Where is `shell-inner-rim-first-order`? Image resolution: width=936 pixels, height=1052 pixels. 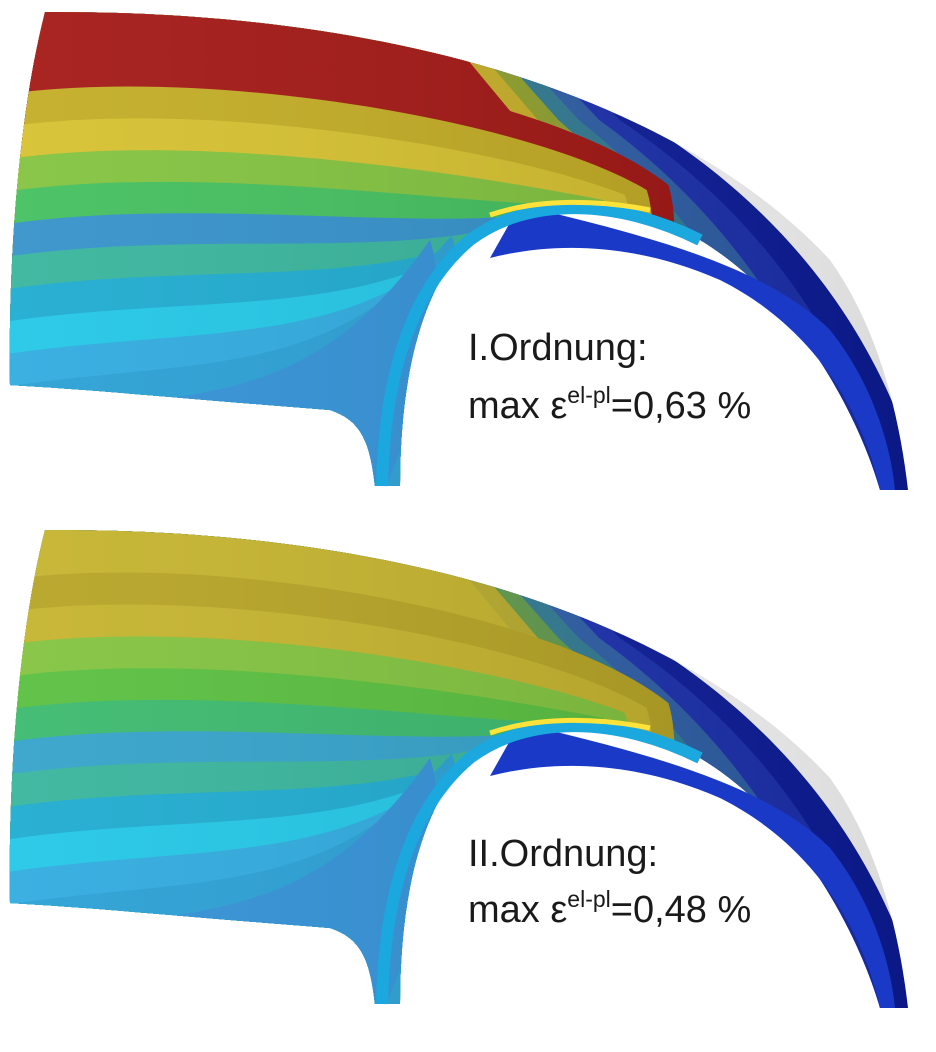 shell-inner-rim-first-order is located at coordinates (539, 344).